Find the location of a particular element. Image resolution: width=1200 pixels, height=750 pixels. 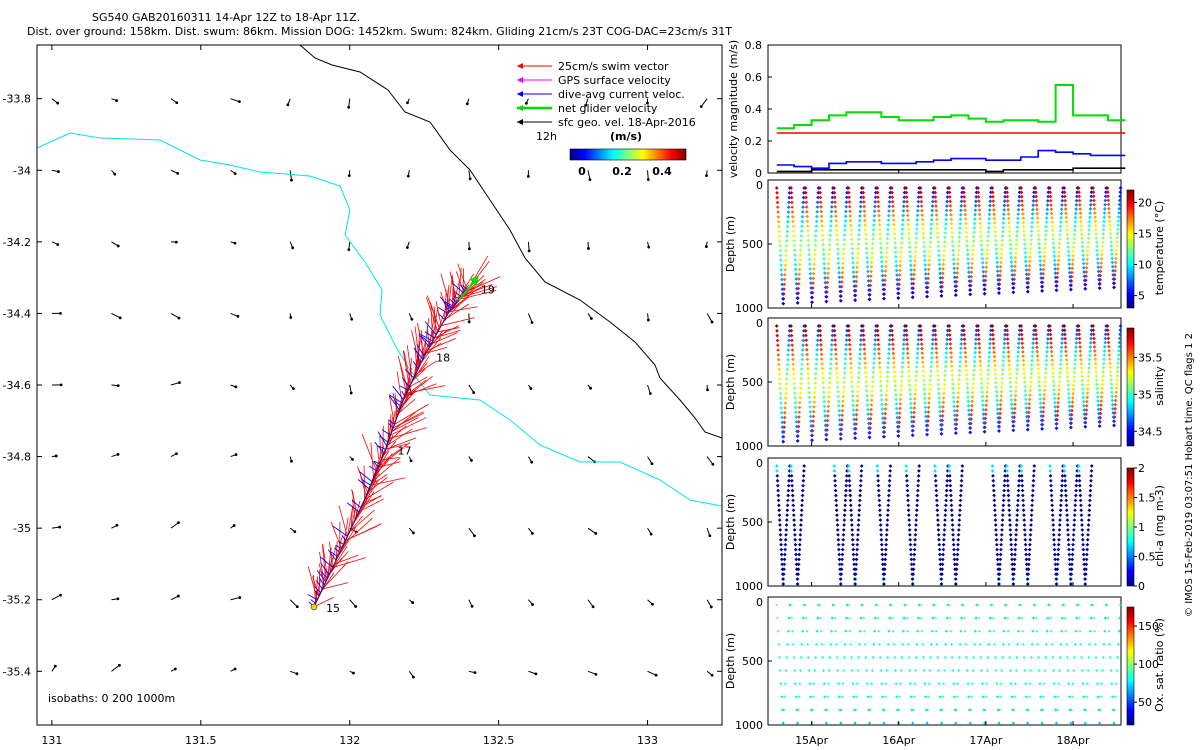

colorbar-tick-label: 1 is located at coordinates (1141, 527).